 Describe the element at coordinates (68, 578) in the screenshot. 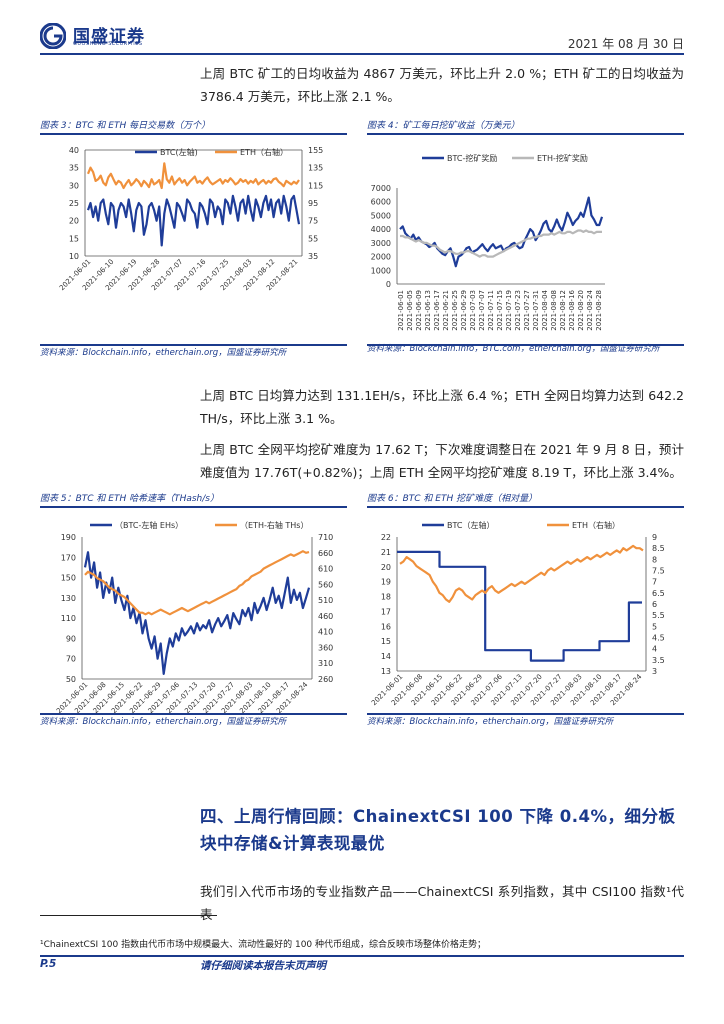

I see `y-tick-label-left: 150` at that location.